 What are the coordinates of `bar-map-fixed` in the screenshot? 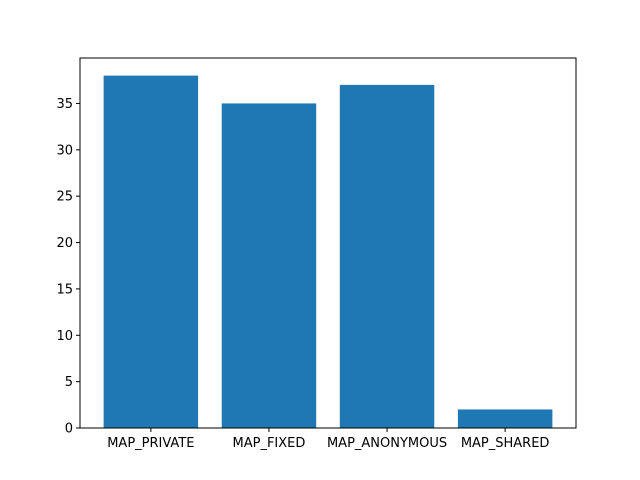 It's located at (269, 265).